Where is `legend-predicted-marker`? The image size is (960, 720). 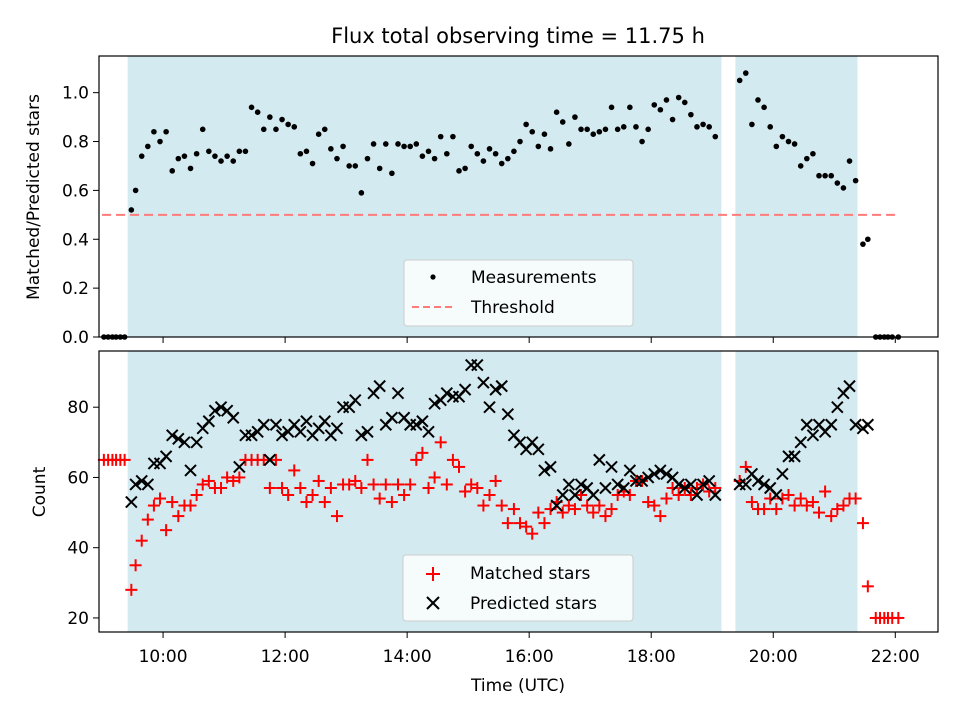
legend-predicted-marker is located at coordinates (433, 603).